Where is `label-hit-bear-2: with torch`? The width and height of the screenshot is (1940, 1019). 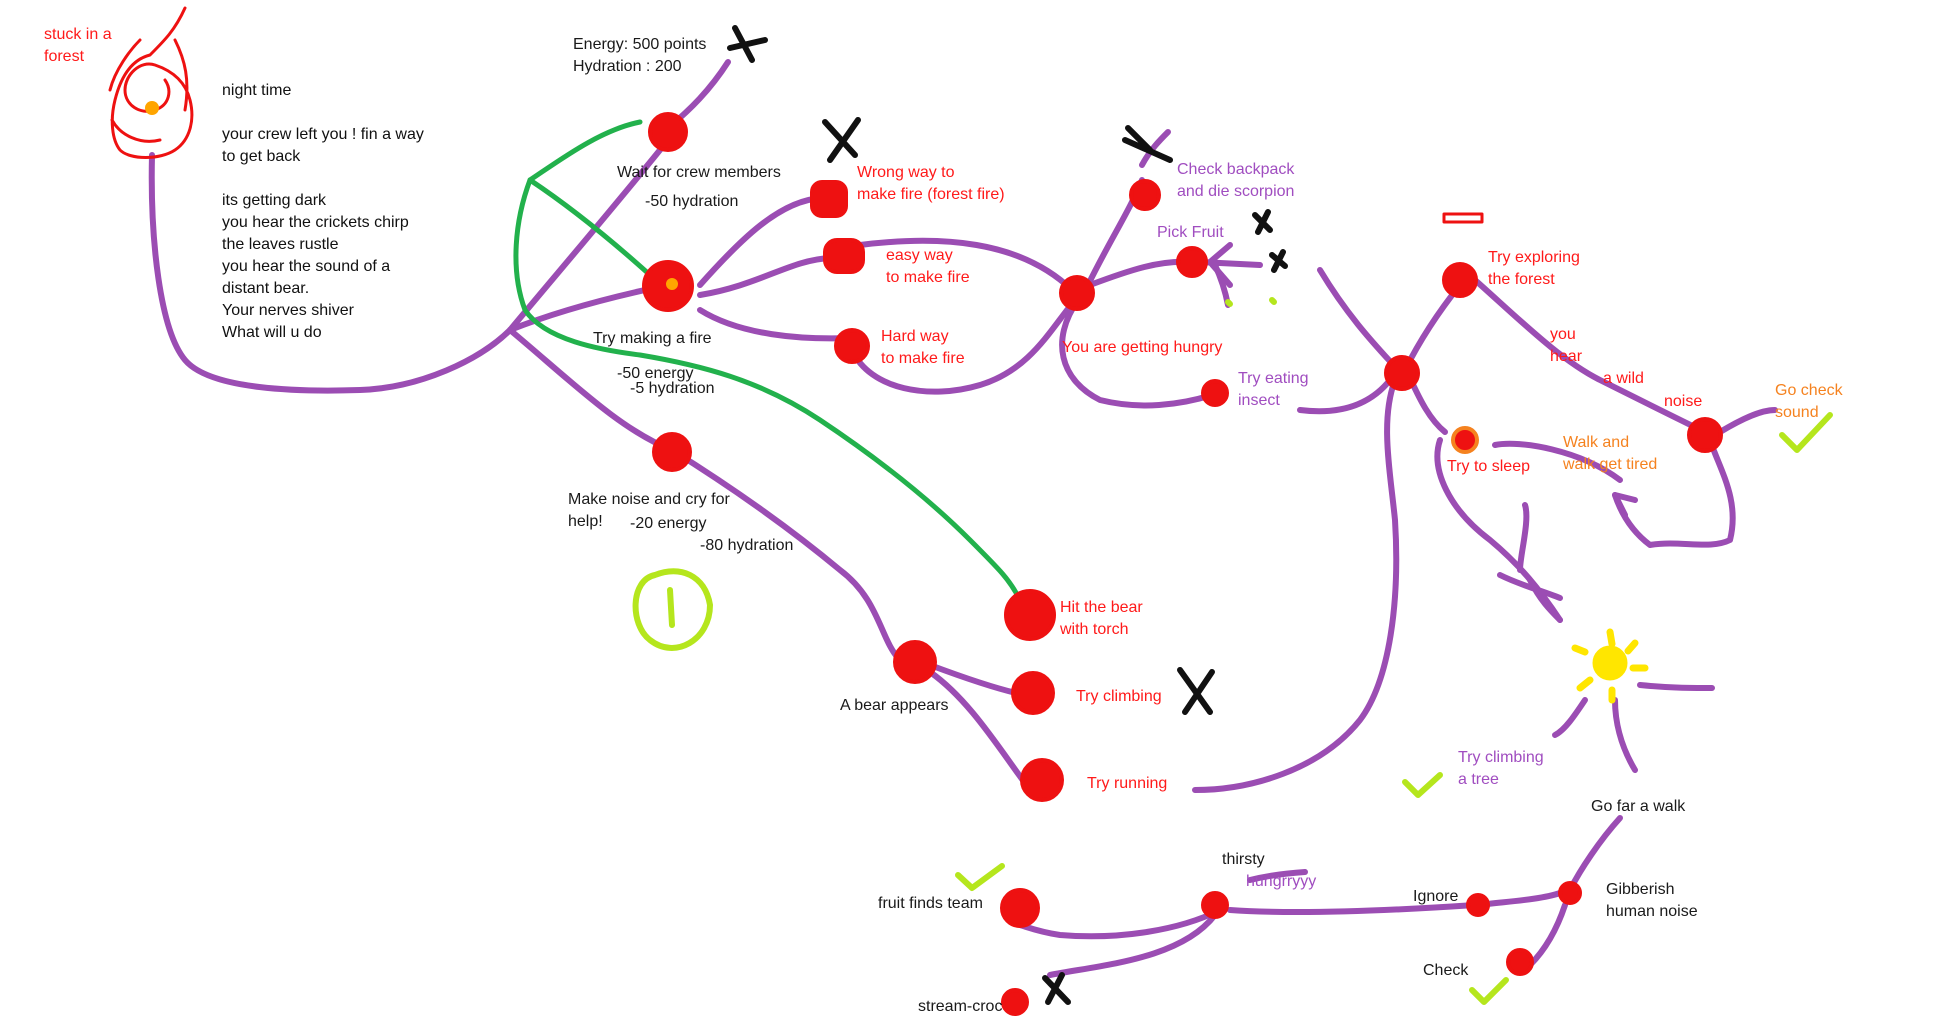
label-hit-bear-2: with torch is located at coordinates (1094, 629).